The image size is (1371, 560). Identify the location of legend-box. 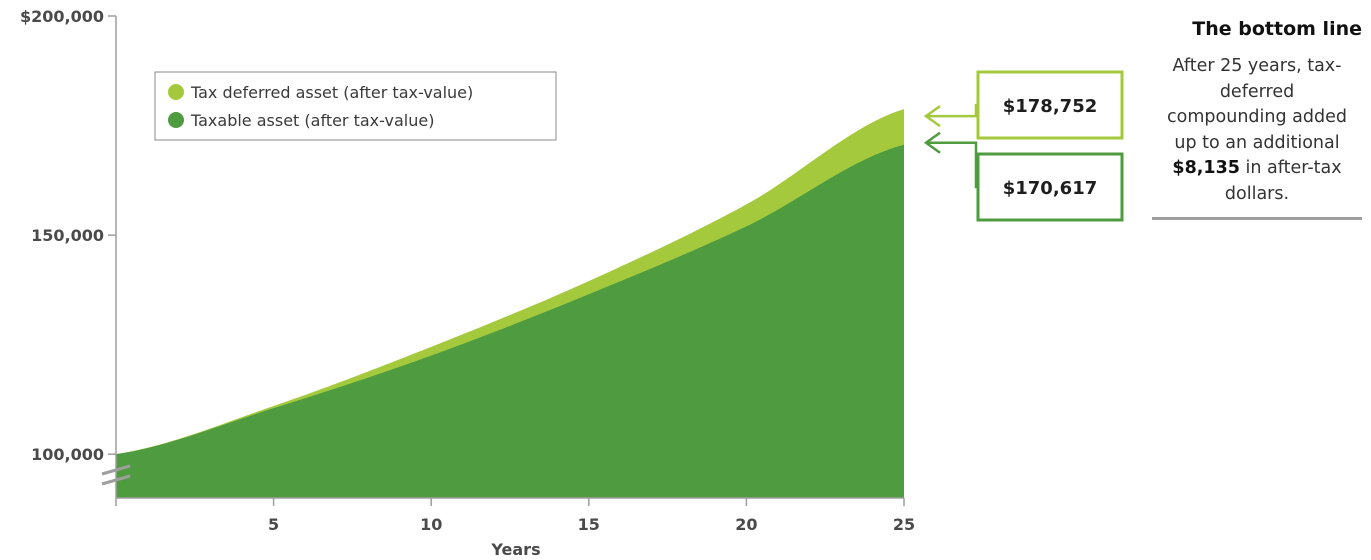
(355, 106).